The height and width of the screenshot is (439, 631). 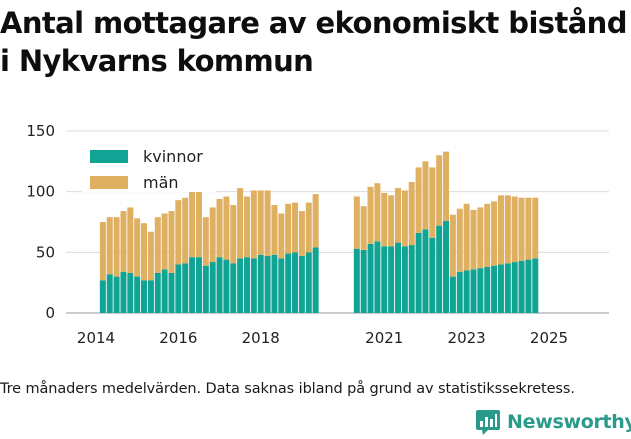 I want to click on x-tick-label-2014: 2014, so click(x=96, y=338).